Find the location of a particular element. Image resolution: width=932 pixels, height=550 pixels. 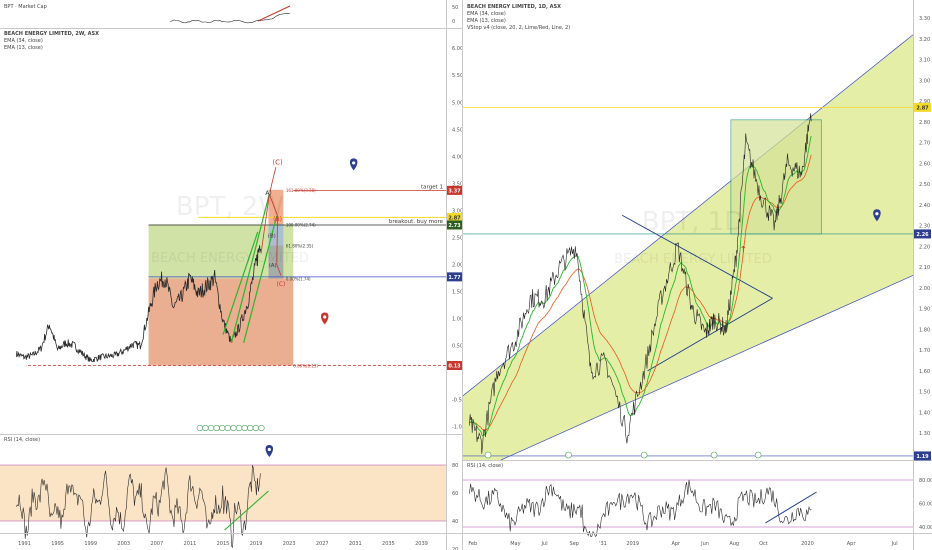

triangle-upper is located at coordinates (697, 256).